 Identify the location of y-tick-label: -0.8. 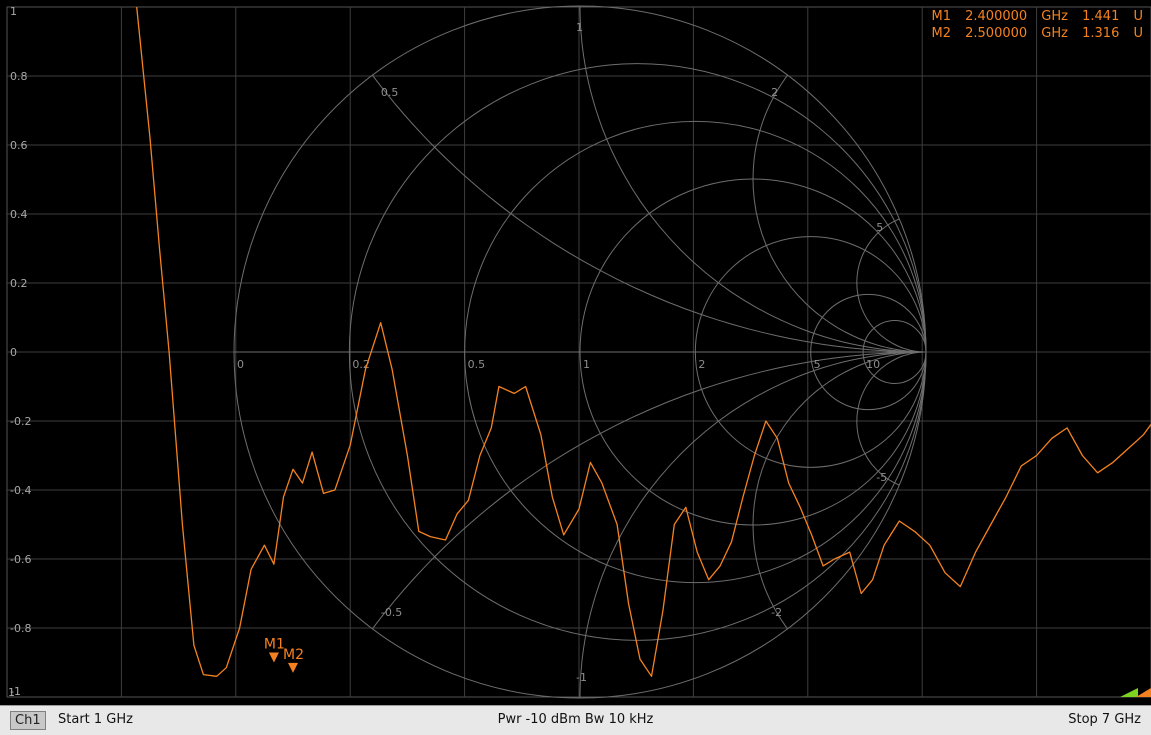
(20, 628).